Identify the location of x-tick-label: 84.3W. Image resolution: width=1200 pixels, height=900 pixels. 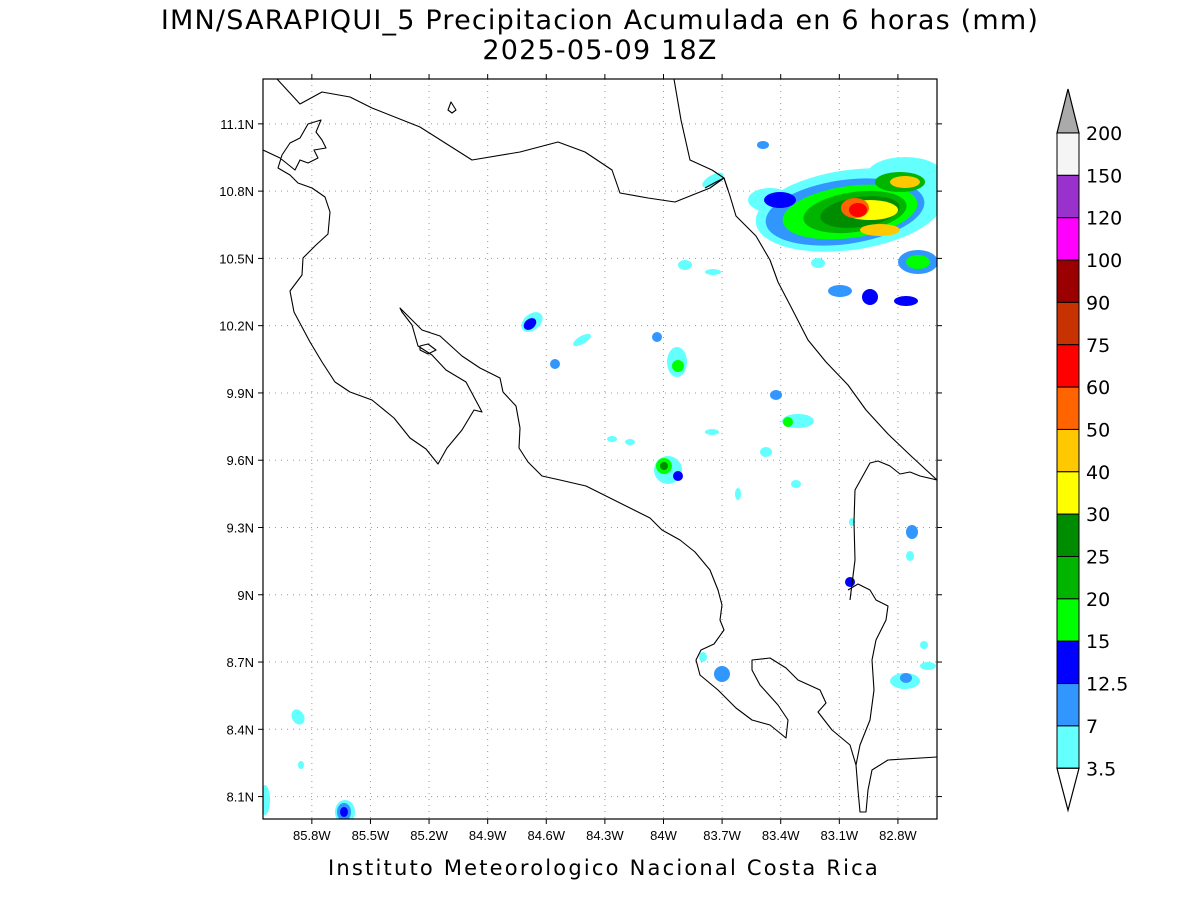
(605, 835).